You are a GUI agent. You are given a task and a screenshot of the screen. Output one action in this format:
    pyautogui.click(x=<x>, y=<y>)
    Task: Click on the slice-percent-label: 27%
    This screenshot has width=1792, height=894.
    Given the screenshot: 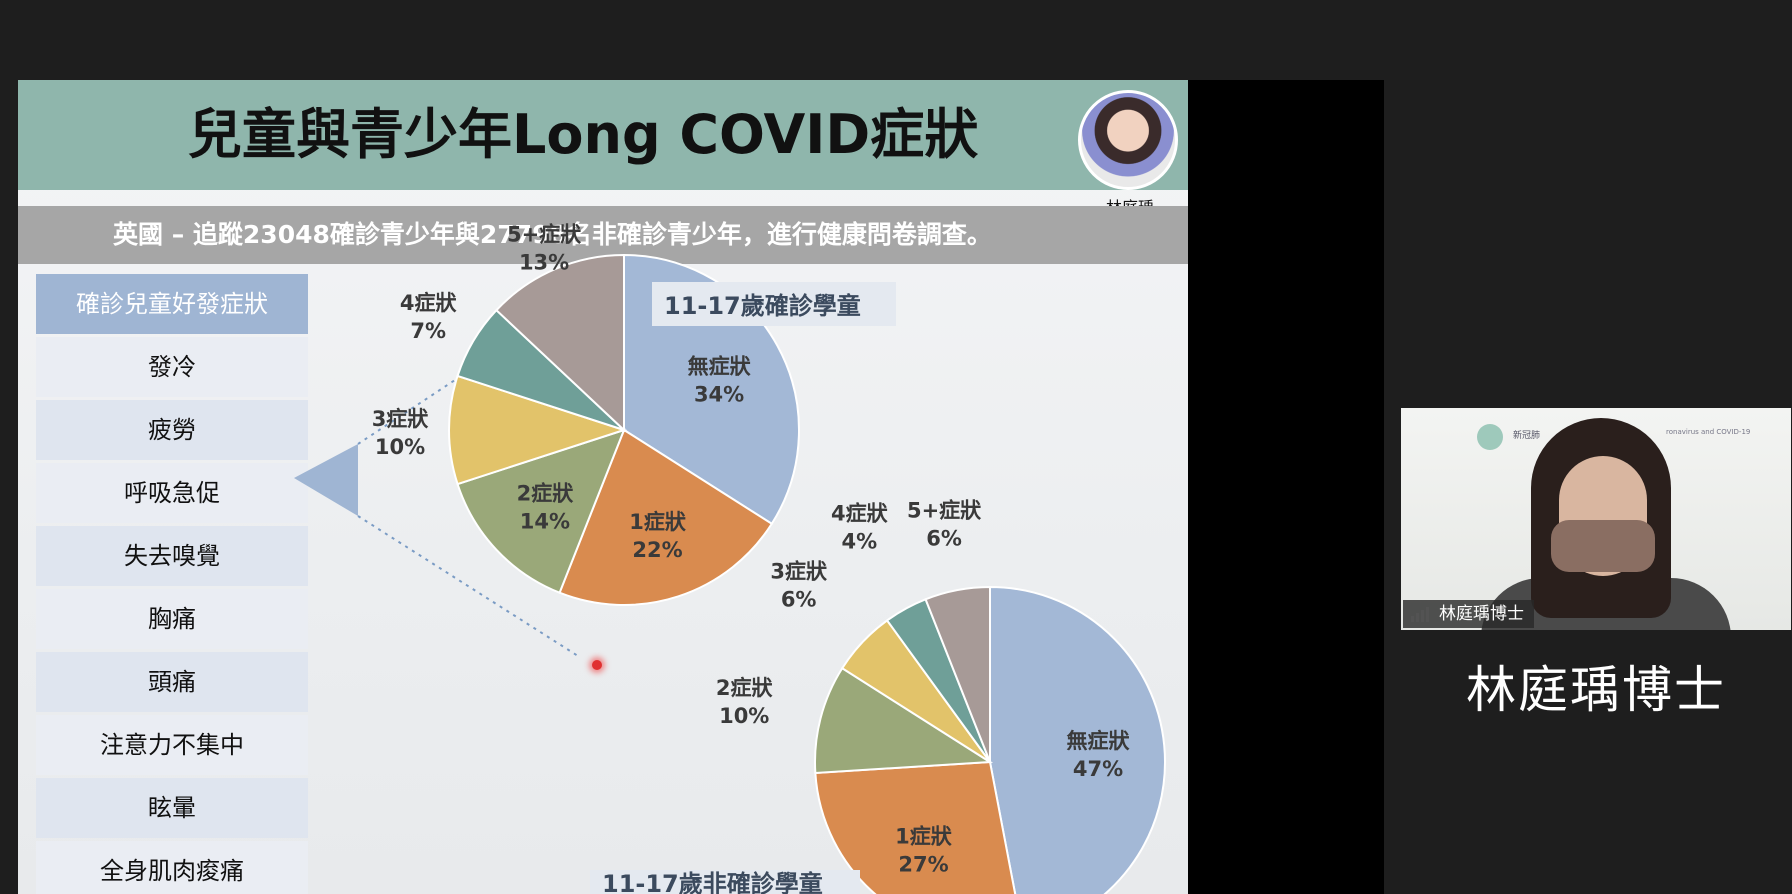 What is the action you would take?
    pyautogui.click(x=923, y=865)
    